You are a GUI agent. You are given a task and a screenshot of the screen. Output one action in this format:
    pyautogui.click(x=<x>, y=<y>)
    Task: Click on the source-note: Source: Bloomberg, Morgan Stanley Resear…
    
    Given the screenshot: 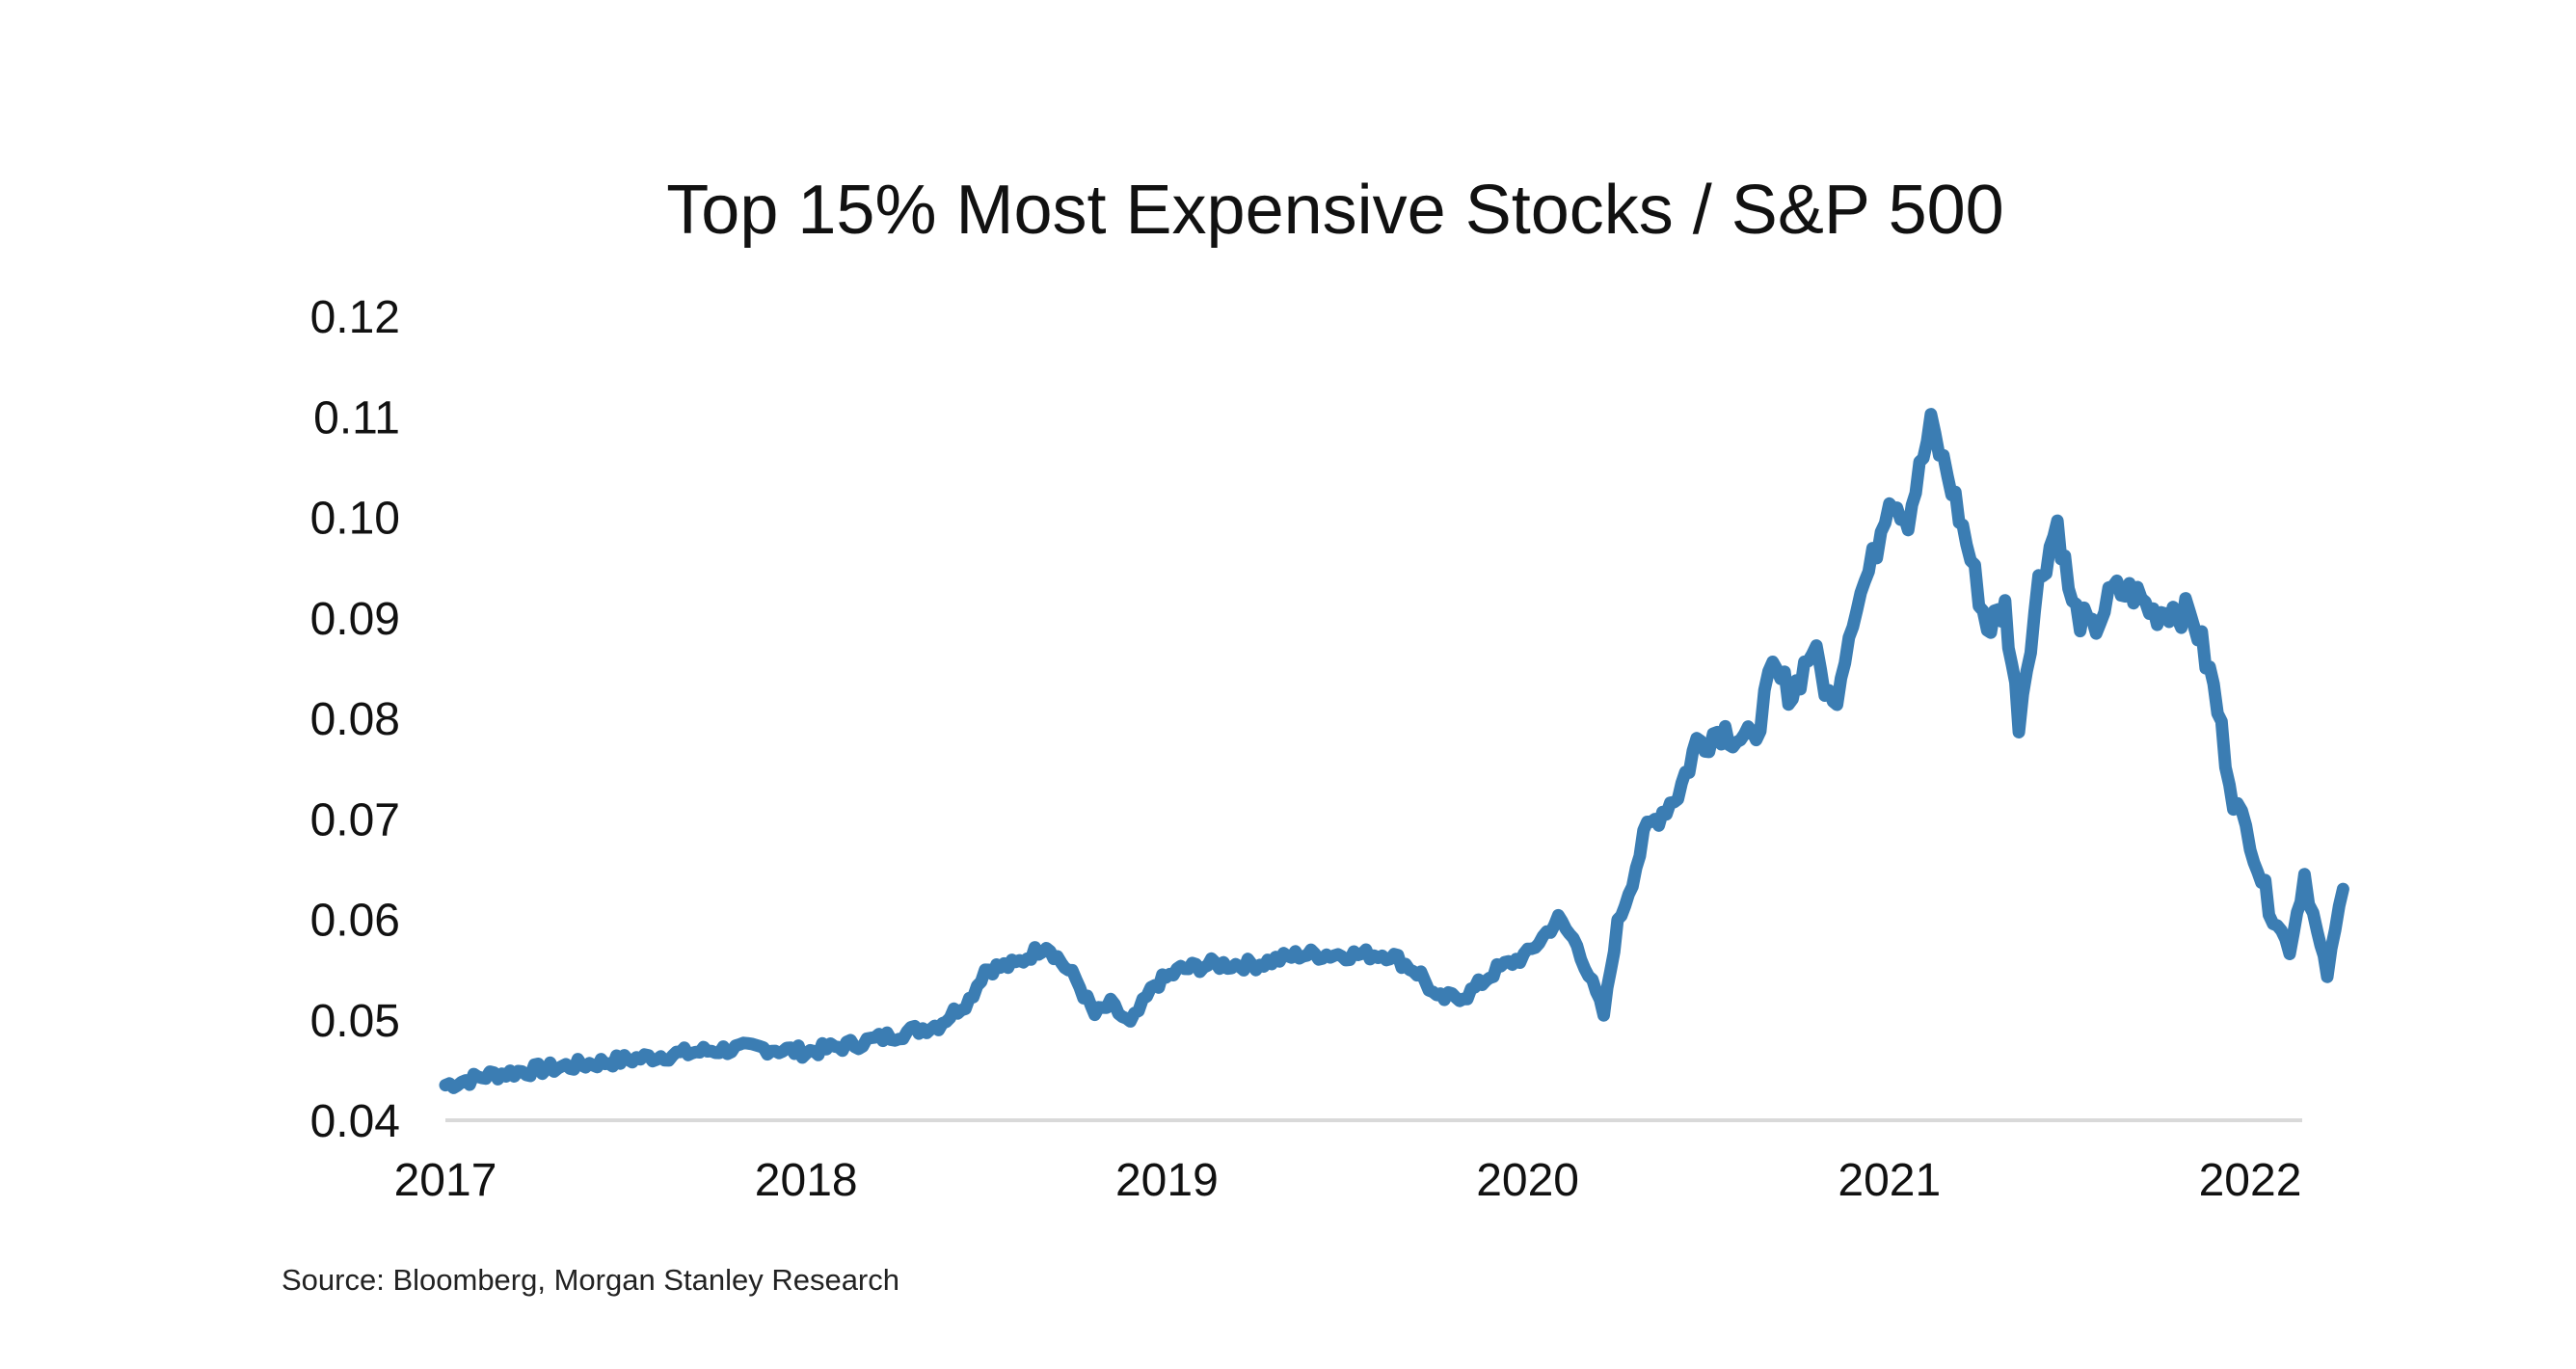 What is the action you would take?
    pyautogui.click(x=591, y=1280)
    